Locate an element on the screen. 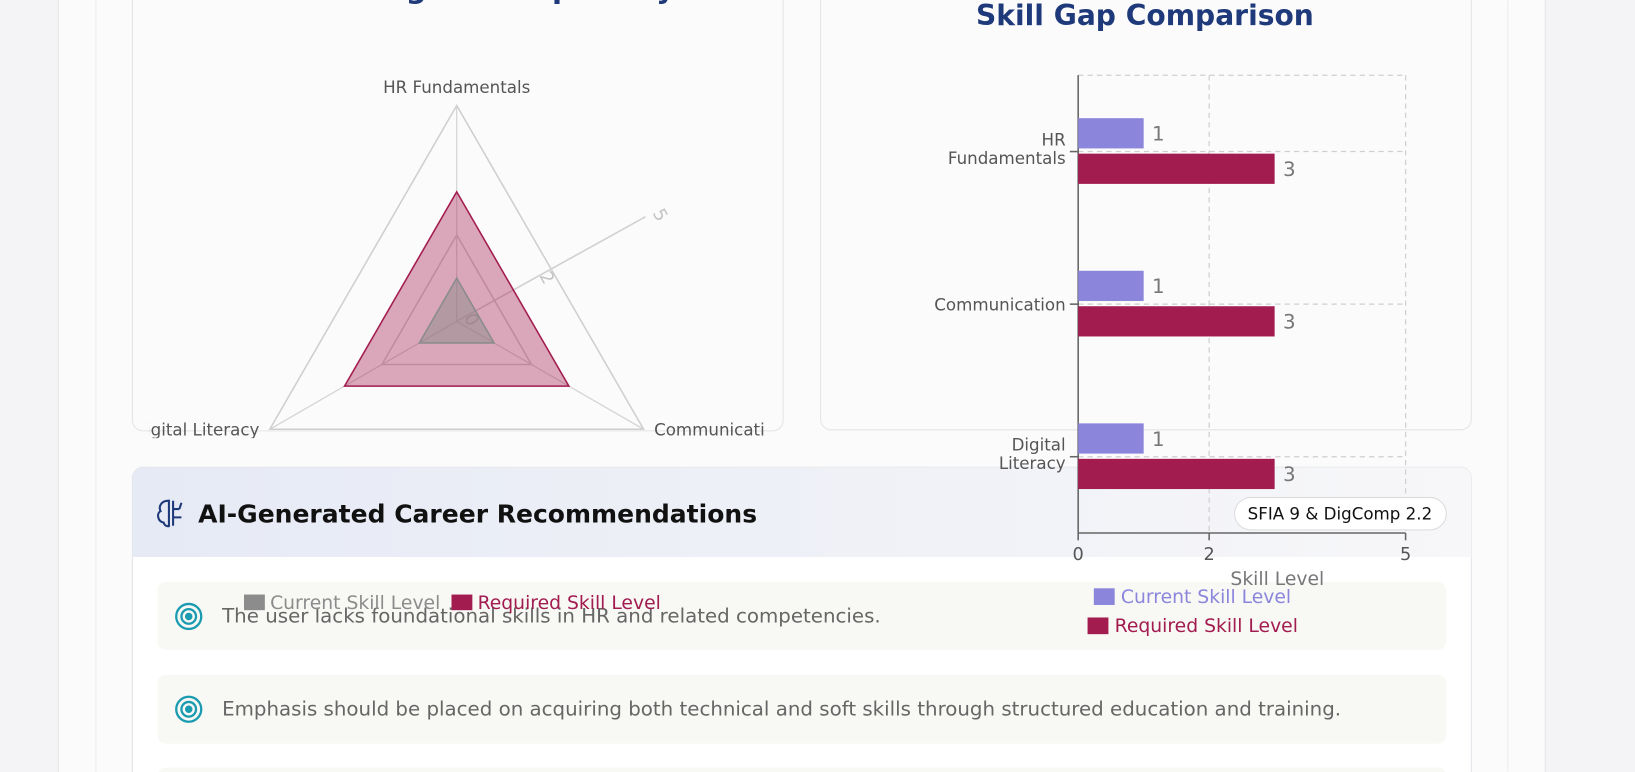  x-tick-label: 2 is located at coordinates (1209, 555).